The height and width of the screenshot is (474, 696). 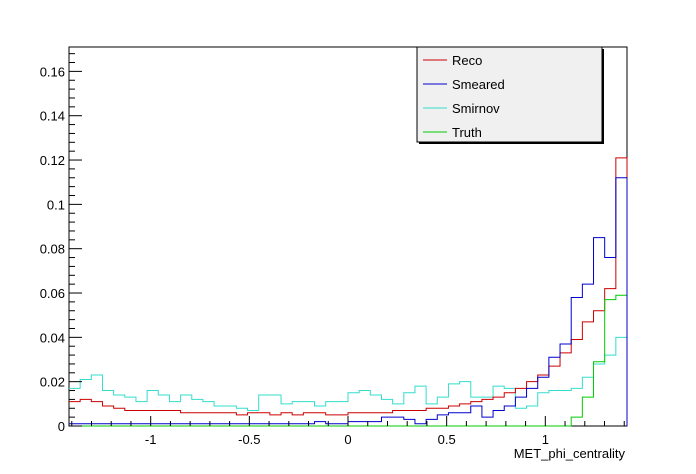 I want to click on legend-label-truth: Truth, so click(x=467, y=132).